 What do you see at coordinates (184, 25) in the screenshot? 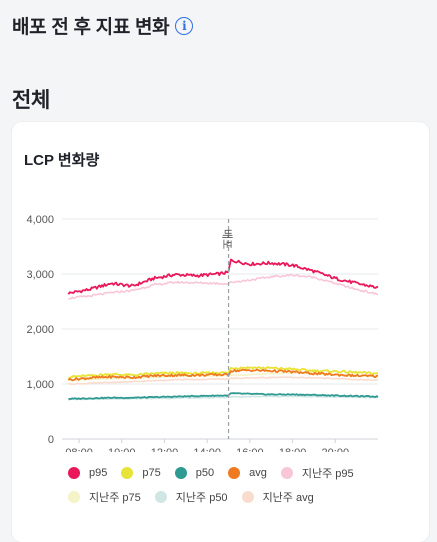
I see `info-circle-icon: i` at bounding box center [184, 25].